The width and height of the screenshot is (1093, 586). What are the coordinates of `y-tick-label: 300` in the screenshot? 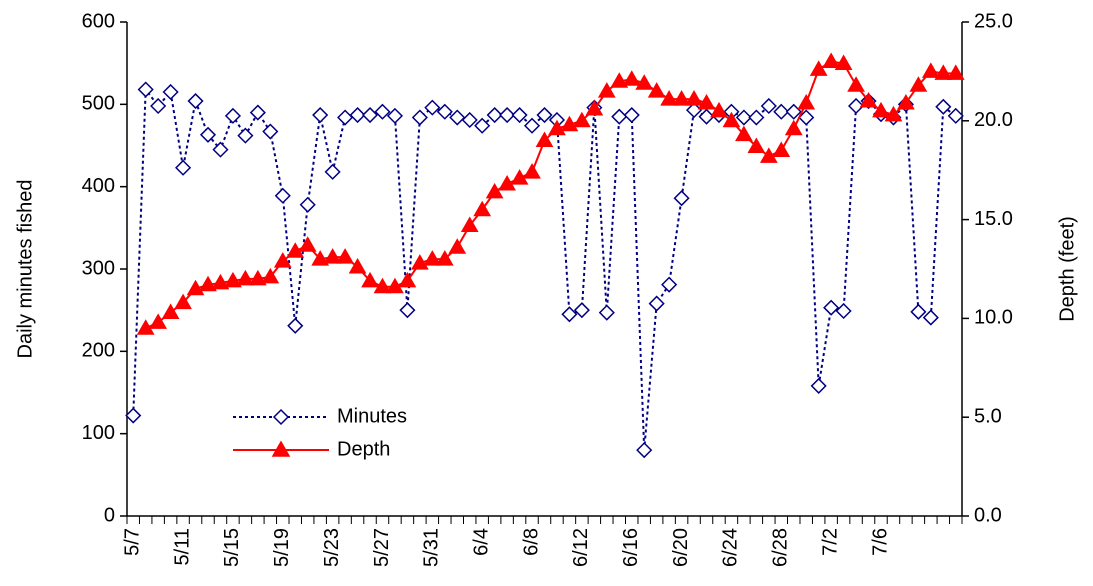 It's located at (98, 268).